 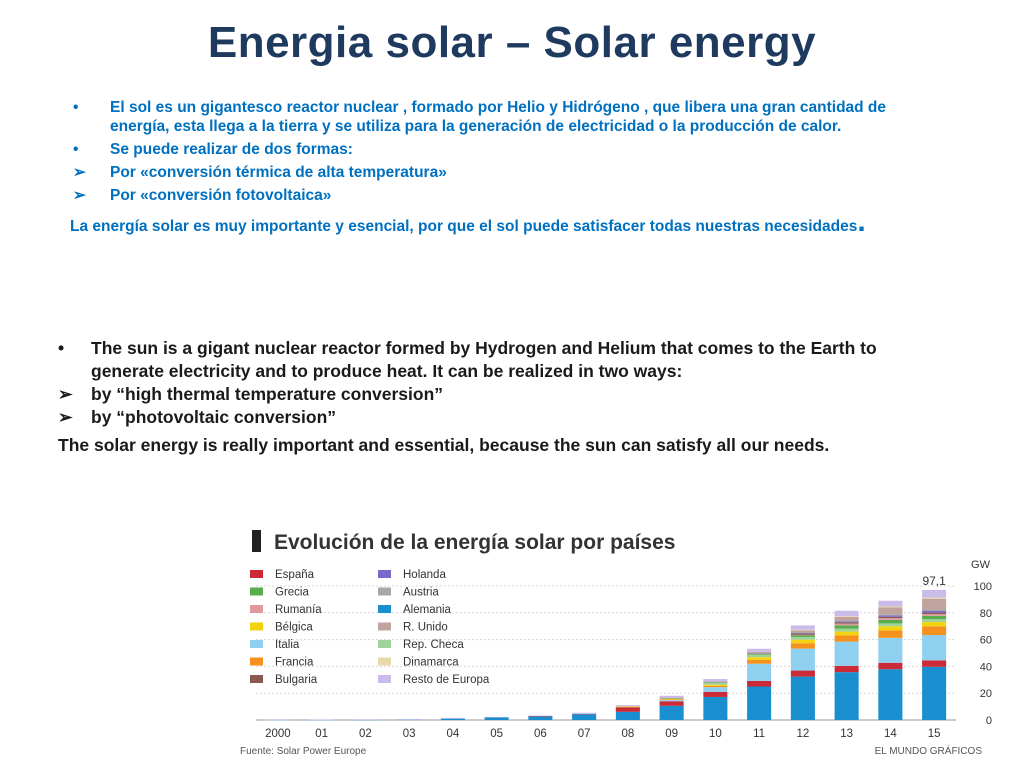 What do you see at coordinates (986, 667) in the screenshot?
I see `y-tick-label: 40` at bounding box center [986, 667].